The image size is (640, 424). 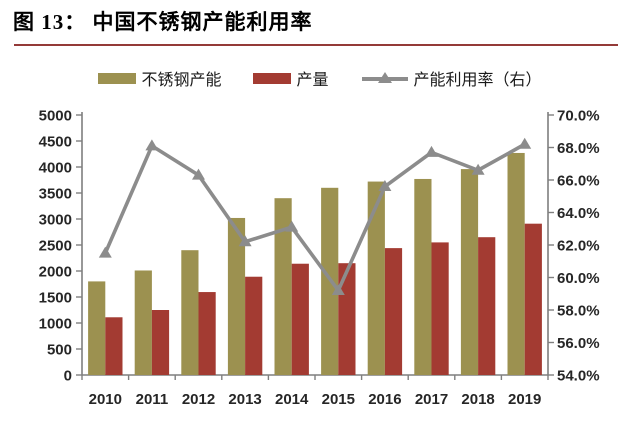 What do you see at coordinates (105, 252) in the screenshot?
I see `utilization-marker-2010` at bounding box center [105, 252].